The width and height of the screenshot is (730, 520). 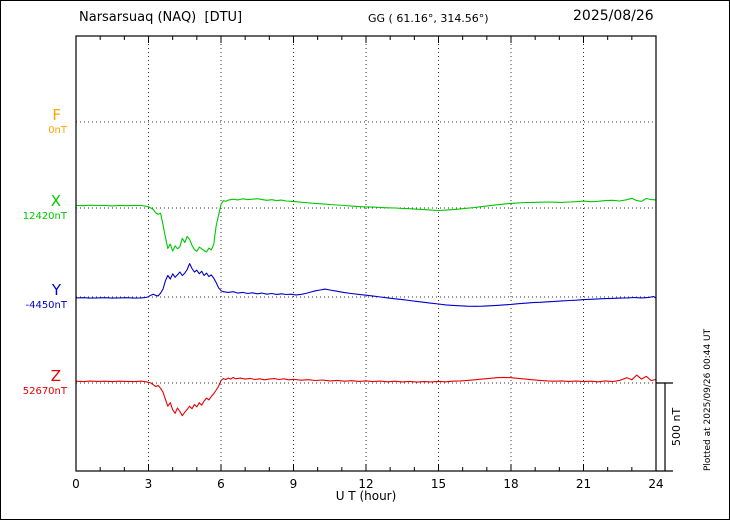 What do you see at coordinates (708, 399) in the screenshot?
I see `plotted-timestamp-note: Plotted at 2025/09/26 00:44 UT` at bounding box center [708, 399].